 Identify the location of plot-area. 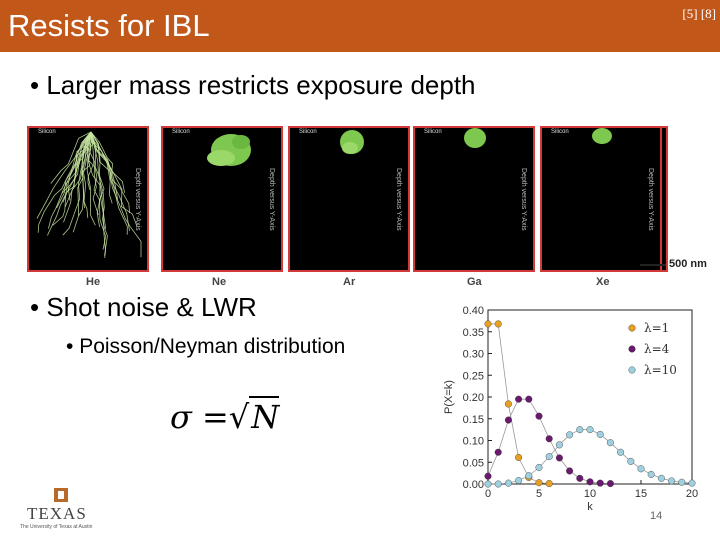
(590, 397).